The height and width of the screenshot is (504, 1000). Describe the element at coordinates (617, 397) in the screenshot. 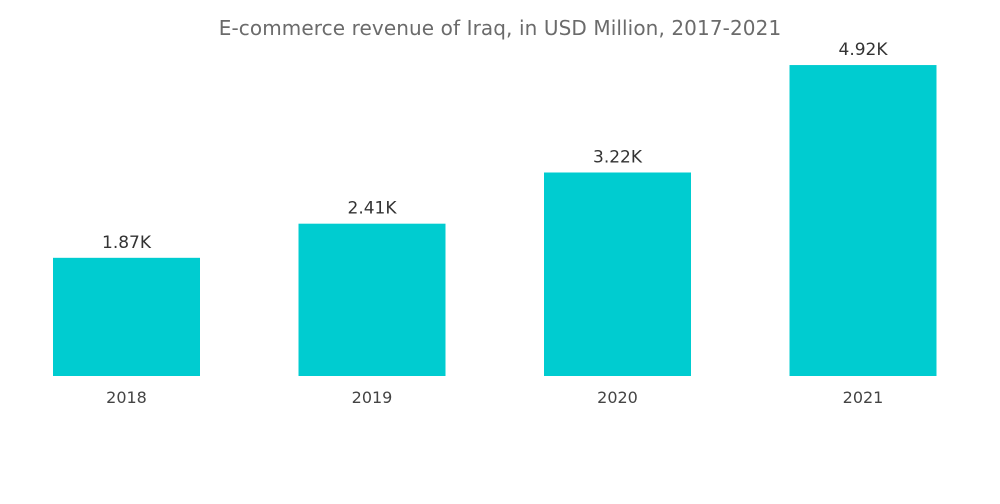

I see `x-tick-label-2020: 2020` at that location.